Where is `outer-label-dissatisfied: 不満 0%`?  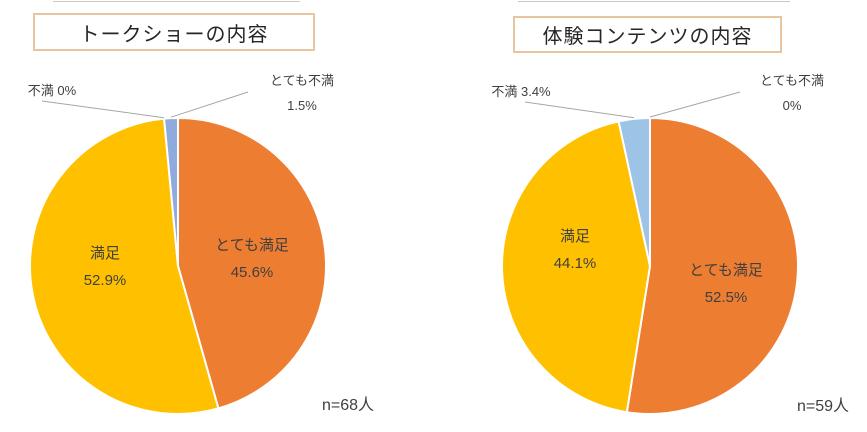
outer-label-dissatisfied: 不満 0% is located at coordinates (52, 90).